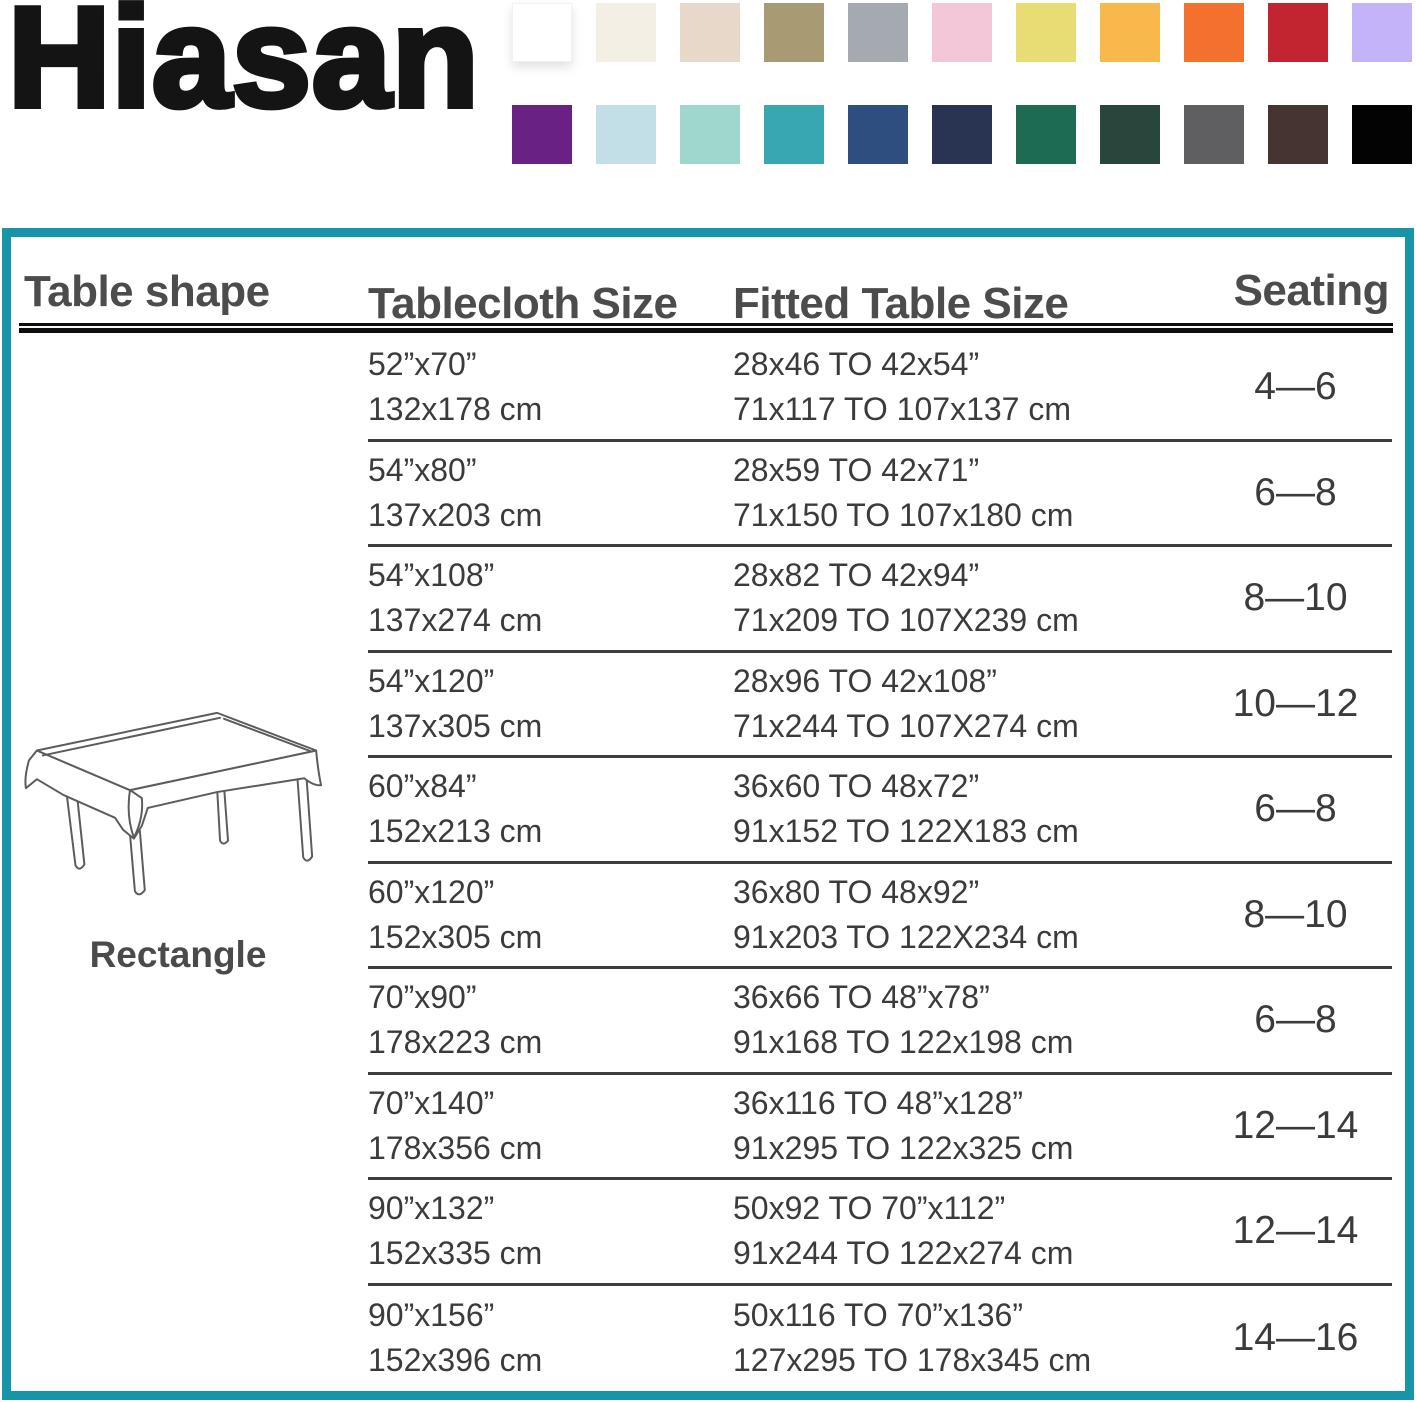  What do you see at coordinates (861, 997) in the screenshot?
I see `fitted-size-inches: 36x66 TO 48”x78”` at bounding box center [861, 997].